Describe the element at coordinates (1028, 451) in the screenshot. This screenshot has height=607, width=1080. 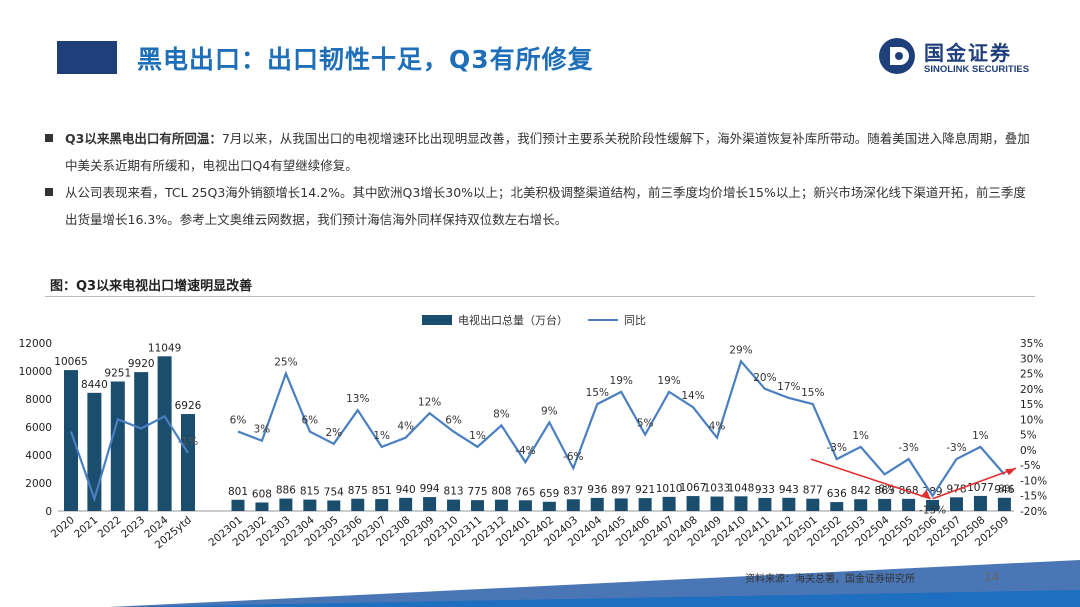
I see `right-axis-tick-label: 0%` at that location.